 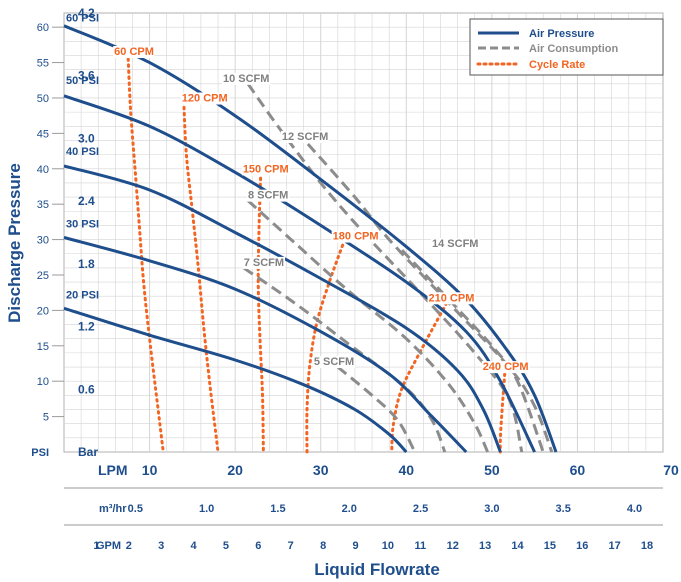 What do you see at coordinates (43, 276) in the screenshot?
I see `psi-tick-label: 25` at bounding box center [43, 276].